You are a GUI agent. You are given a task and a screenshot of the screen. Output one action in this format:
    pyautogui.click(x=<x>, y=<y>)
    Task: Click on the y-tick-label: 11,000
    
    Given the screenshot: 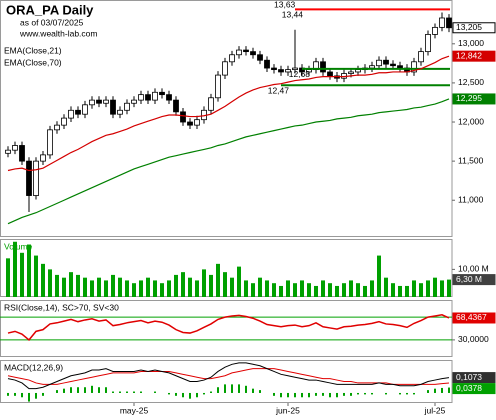 What is the action you would take?
    pyautogui.click(x=471, y=199)
    